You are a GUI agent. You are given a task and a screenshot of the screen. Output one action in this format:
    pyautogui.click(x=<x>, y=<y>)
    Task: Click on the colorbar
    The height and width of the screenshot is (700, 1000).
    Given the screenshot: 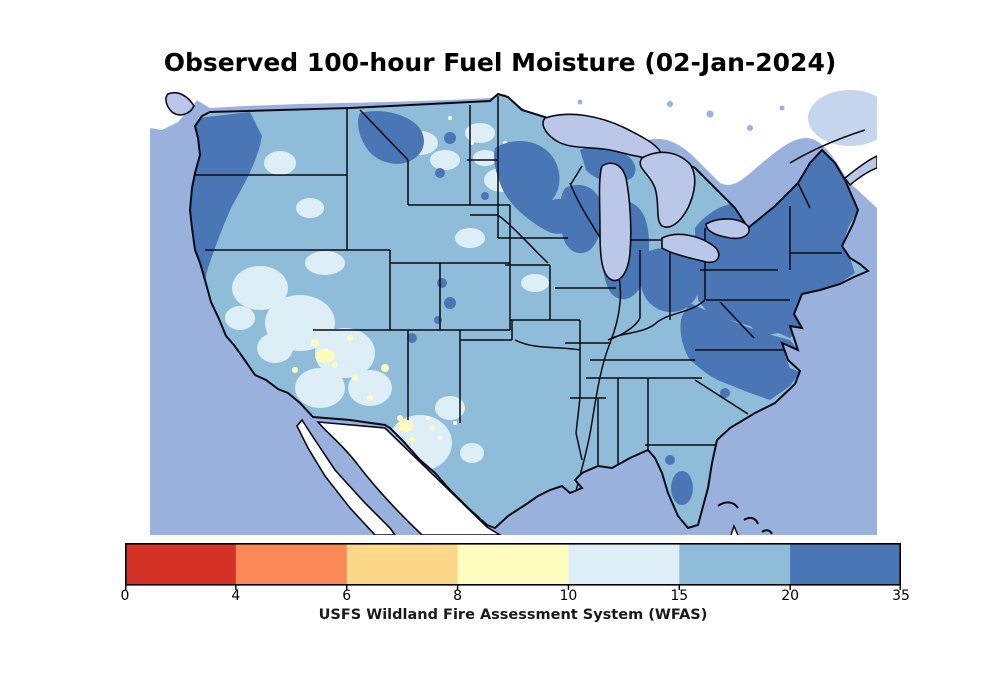 What is the action you would take?
    pyautogui.click(x=513, y=567)
    